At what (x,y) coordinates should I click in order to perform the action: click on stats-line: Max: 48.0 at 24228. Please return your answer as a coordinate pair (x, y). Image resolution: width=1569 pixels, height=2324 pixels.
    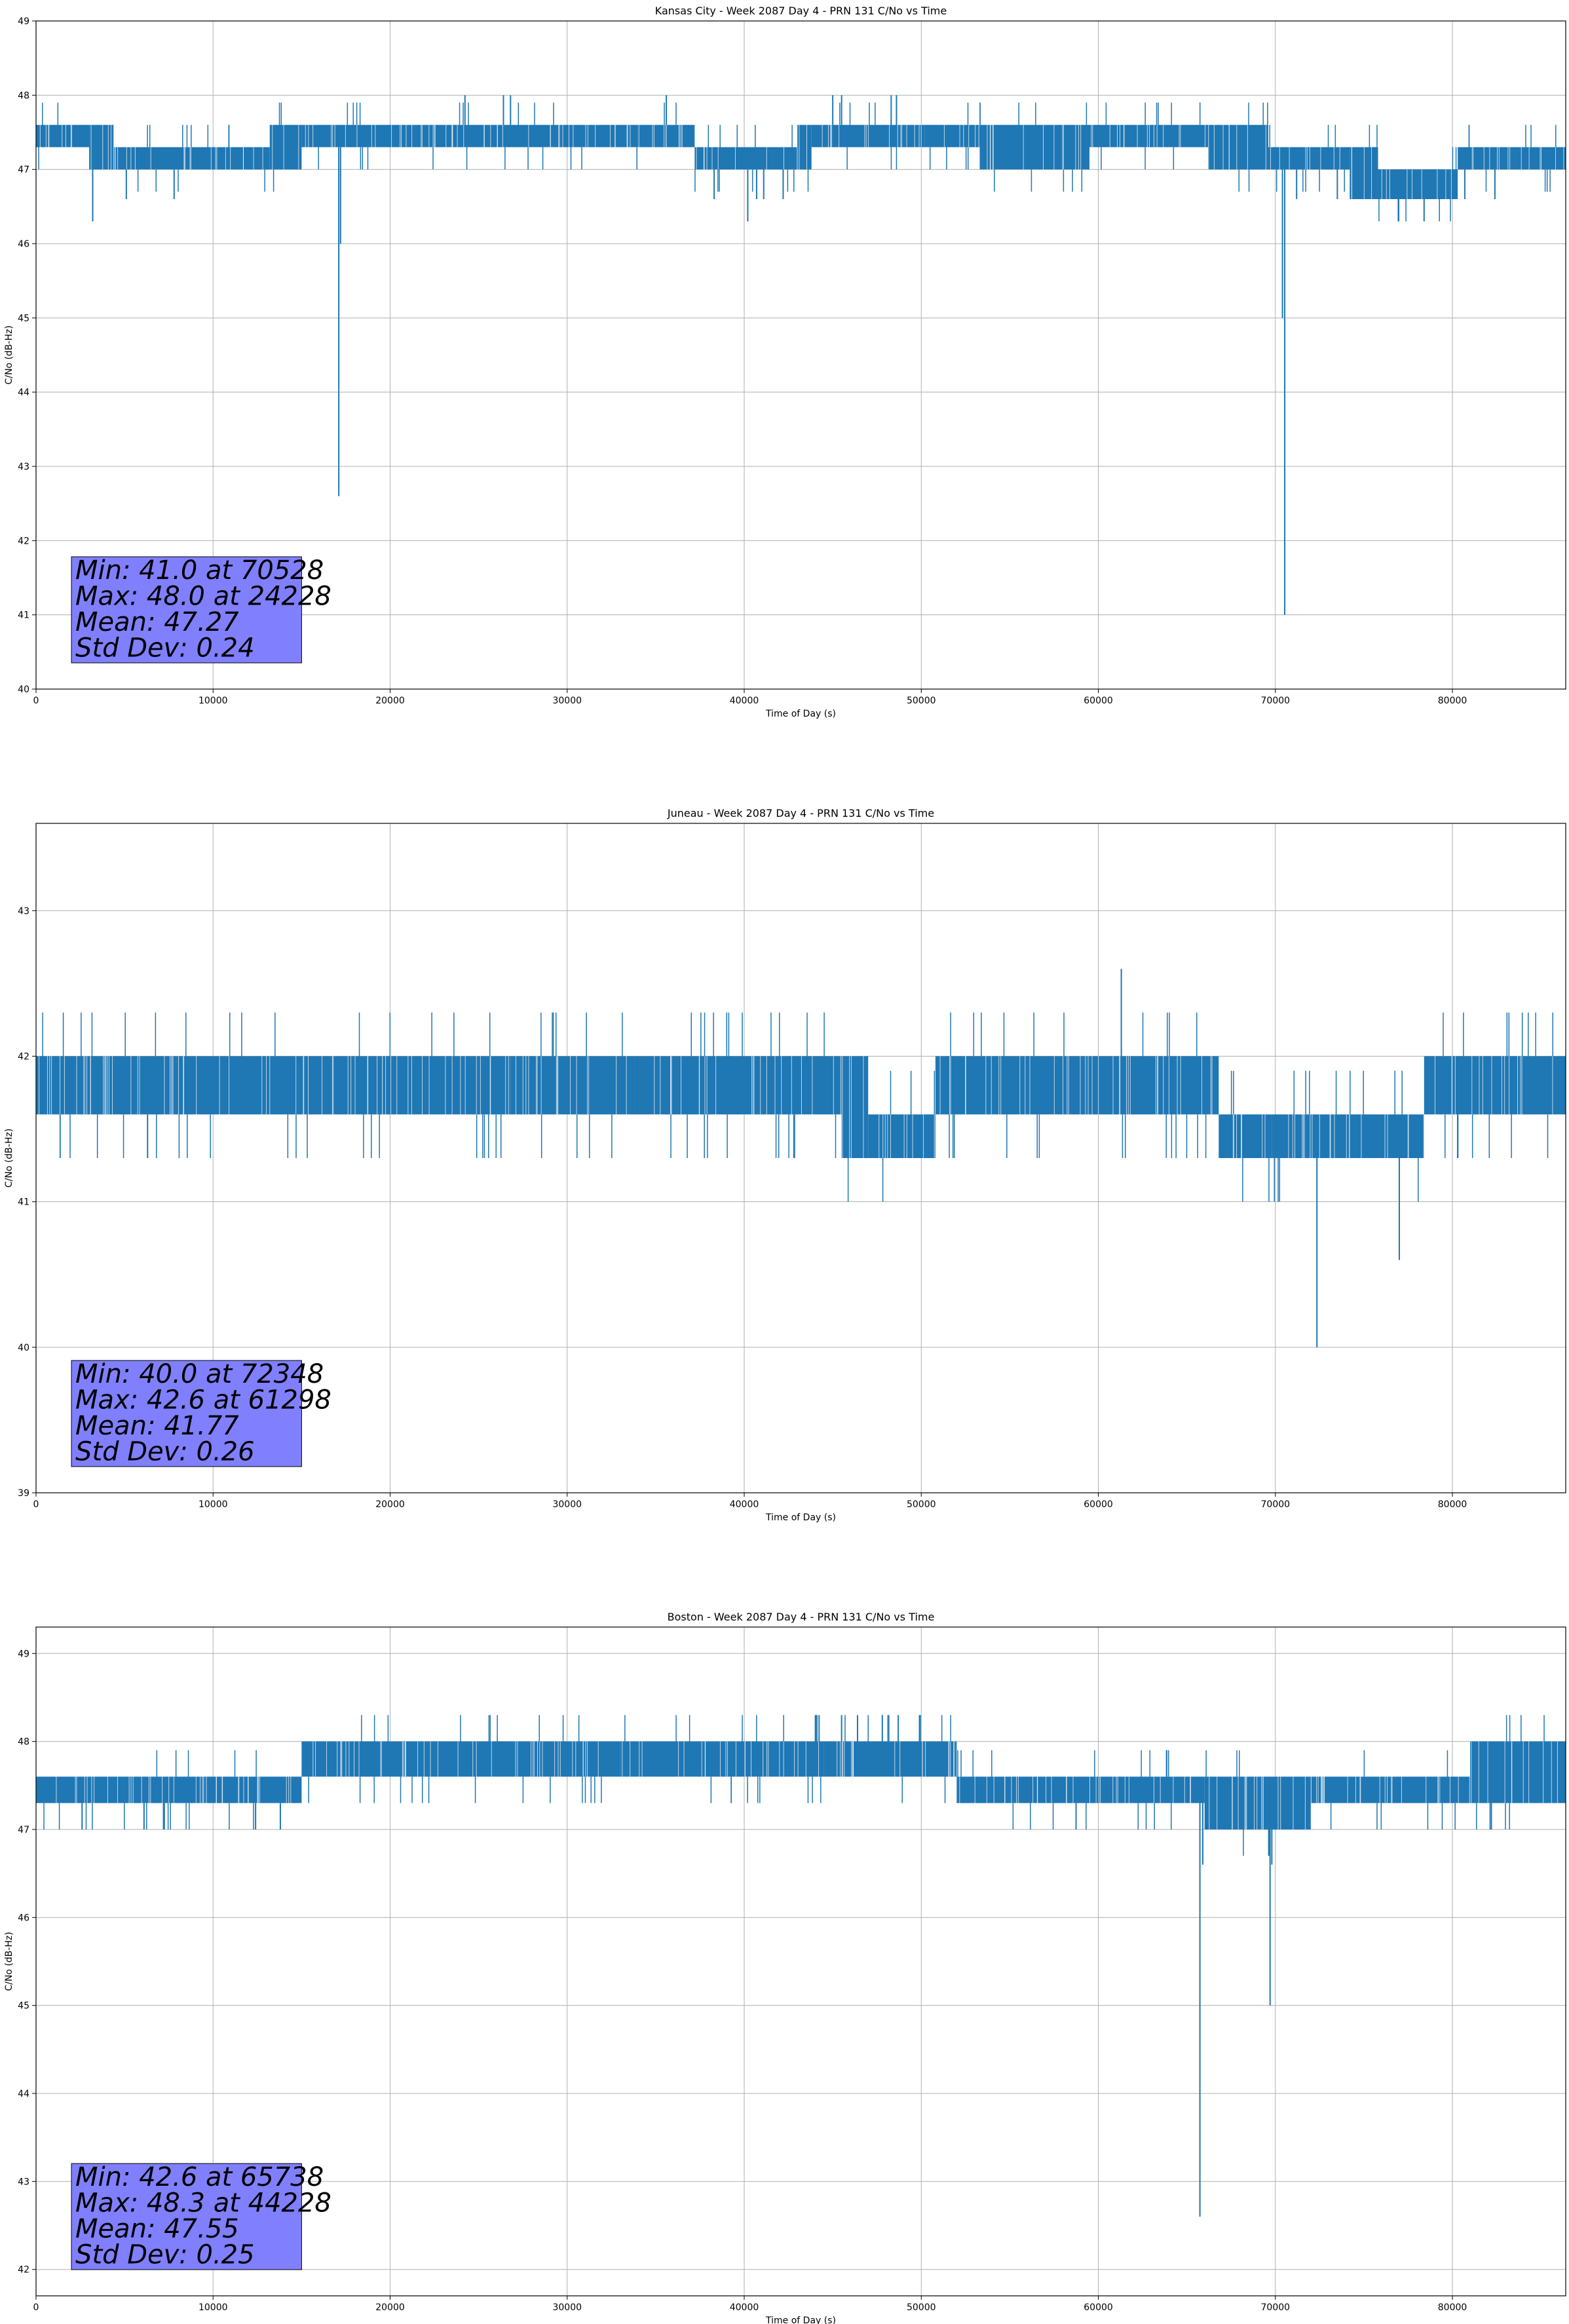
    Looking at the image, I should click on (203, 597).